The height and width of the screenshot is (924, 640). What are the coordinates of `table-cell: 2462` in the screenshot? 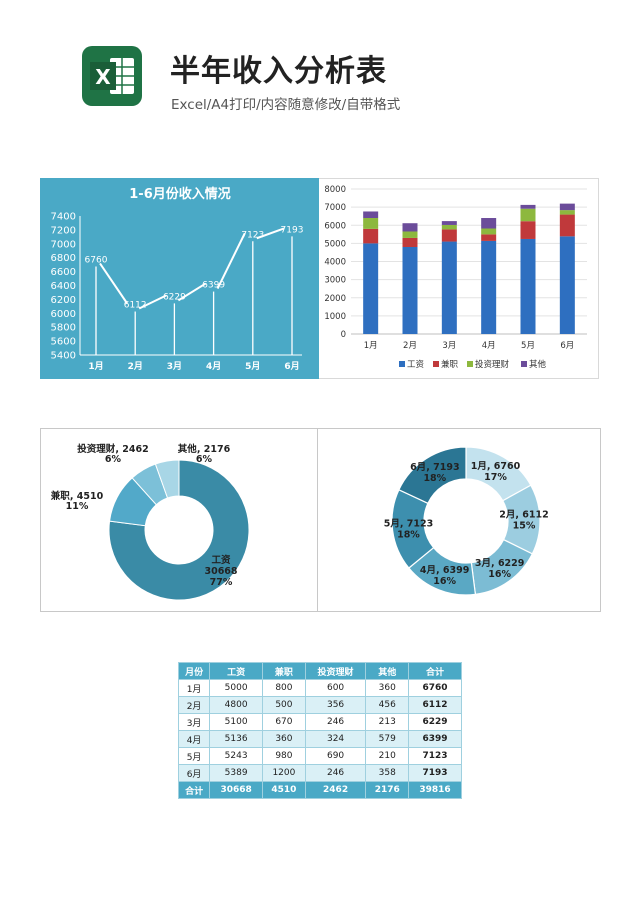 It's located at (335, 790).